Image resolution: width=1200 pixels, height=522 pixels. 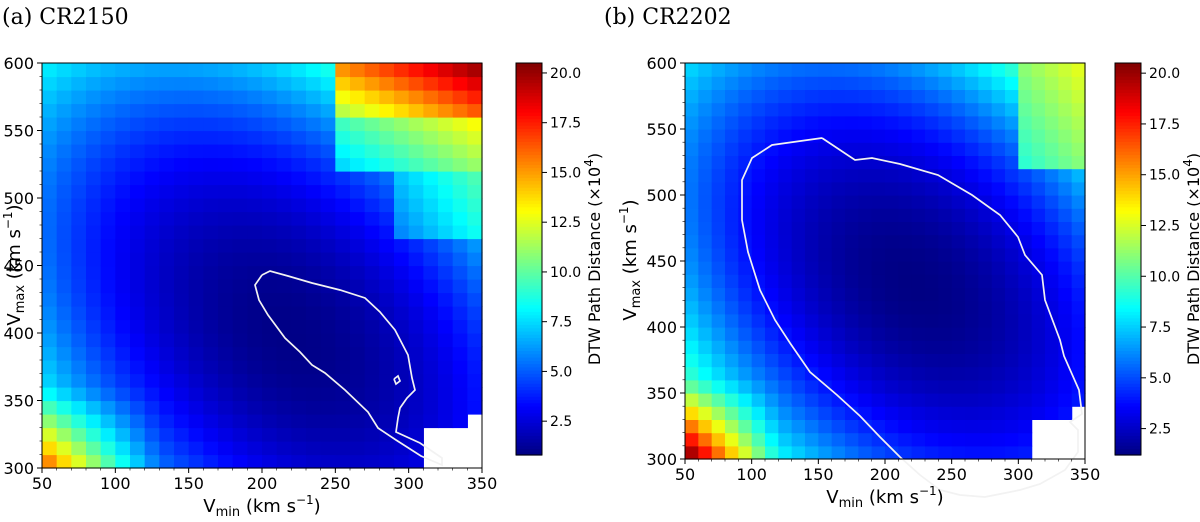 I want to click on panel-a-contour, so click(x=348, y=368).